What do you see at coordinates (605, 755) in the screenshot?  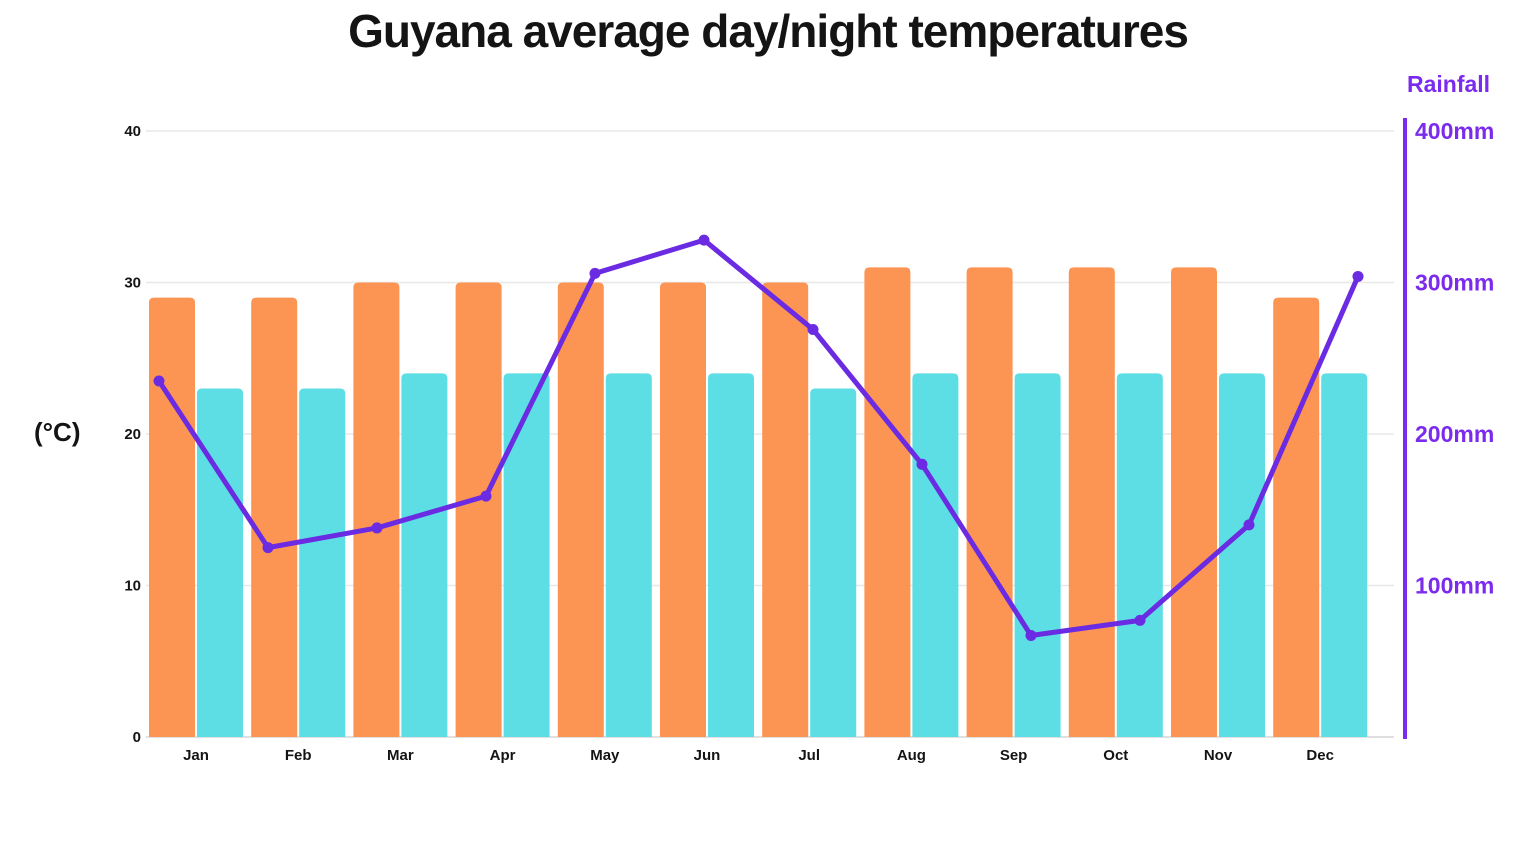 I see `month-label-may: May` at bounding box center [605, 755].